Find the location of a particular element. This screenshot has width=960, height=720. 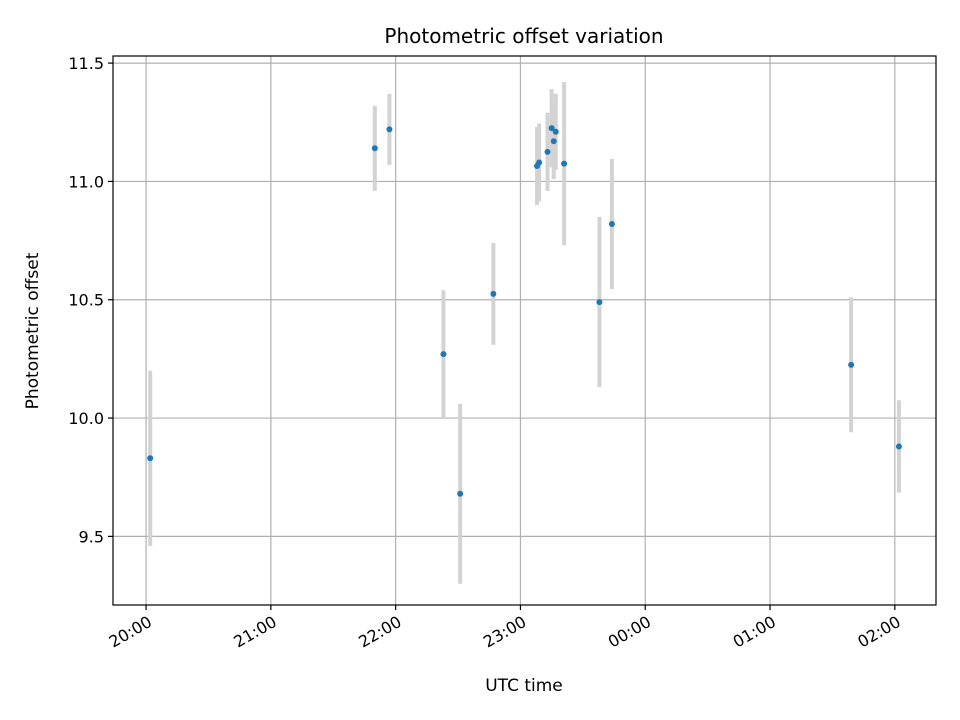

y-axis-title: Photometric offset is located at coordinates (33, 330).